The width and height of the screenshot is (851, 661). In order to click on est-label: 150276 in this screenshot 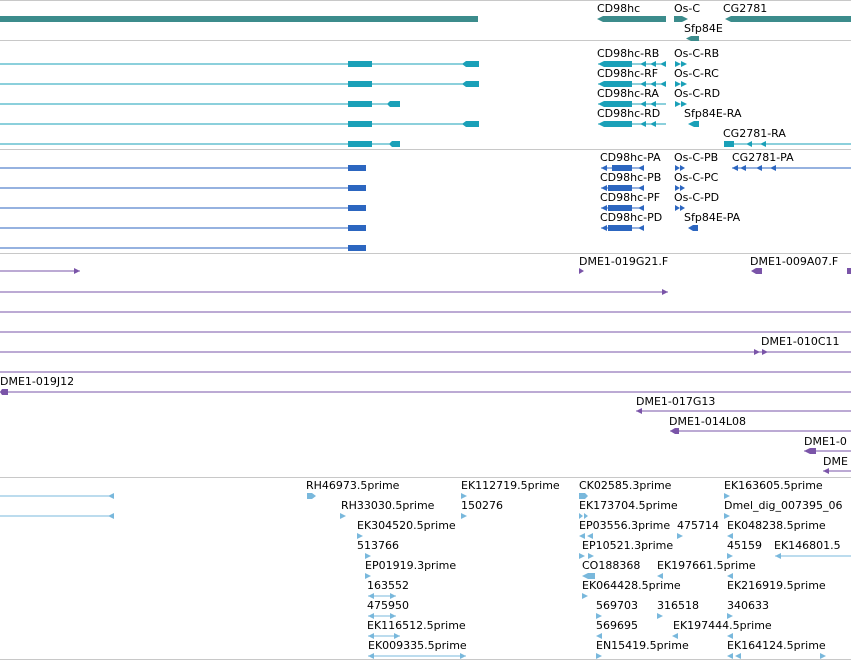, I will do `click(482, 505)`.